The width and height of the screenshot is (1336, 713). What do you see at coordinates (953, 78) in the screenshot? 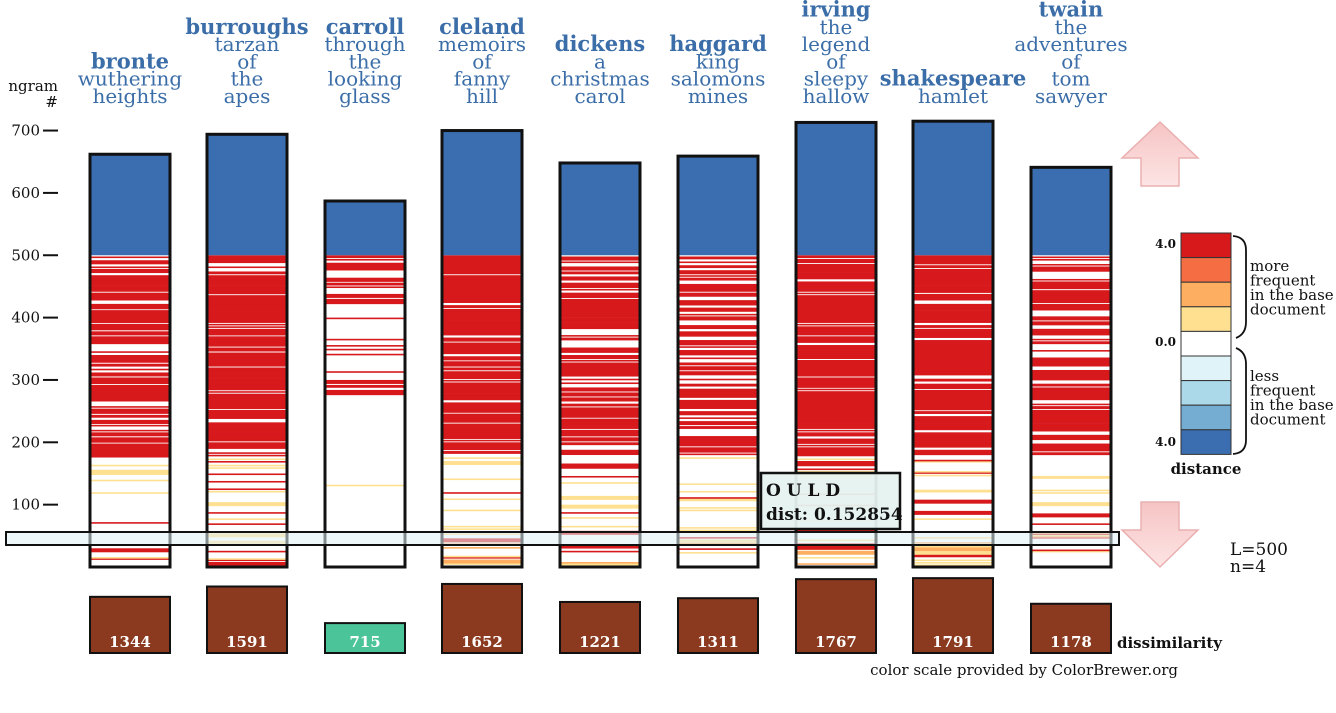
I see `doc-author-shakespeare: shakespeare` at bounding box center [953, 78].